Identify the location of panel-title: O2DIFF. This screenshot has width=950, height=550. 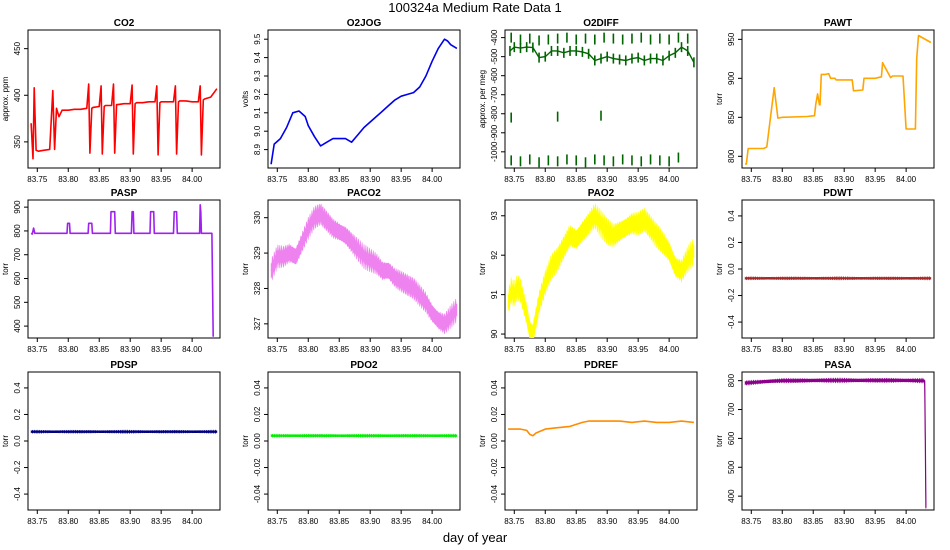
(601, 23).